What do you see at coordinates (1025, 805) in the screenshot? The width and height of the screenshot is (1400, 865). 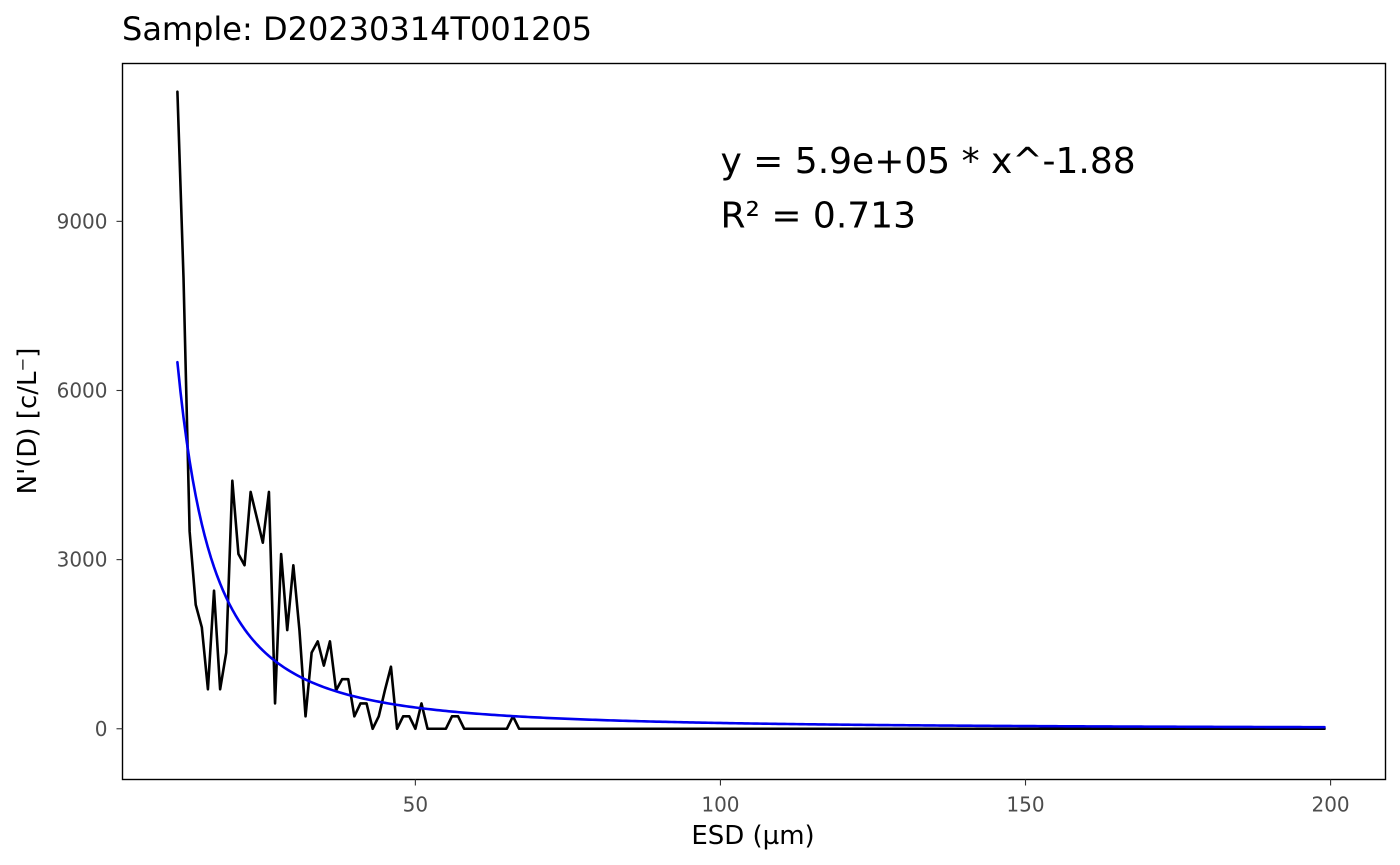 I see `x-tick-label: 150` at bounding box center [1025, 805].